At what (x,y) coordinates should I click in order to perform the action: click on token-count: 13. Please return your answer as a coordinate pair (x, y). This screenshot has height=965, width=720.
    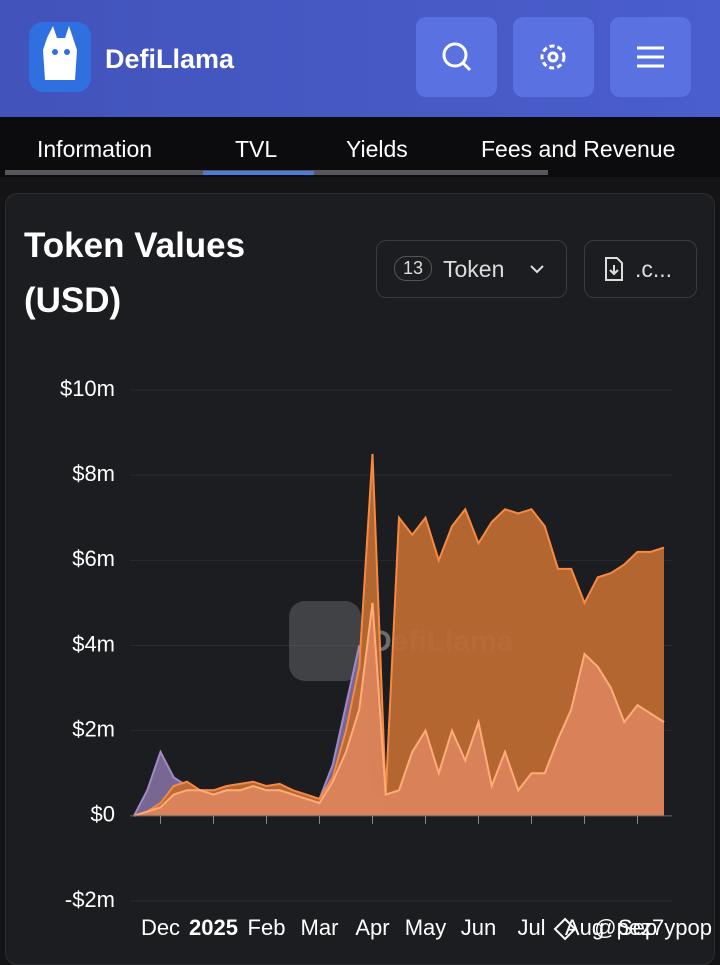
    Looking at the image, I should click on (413, 268).